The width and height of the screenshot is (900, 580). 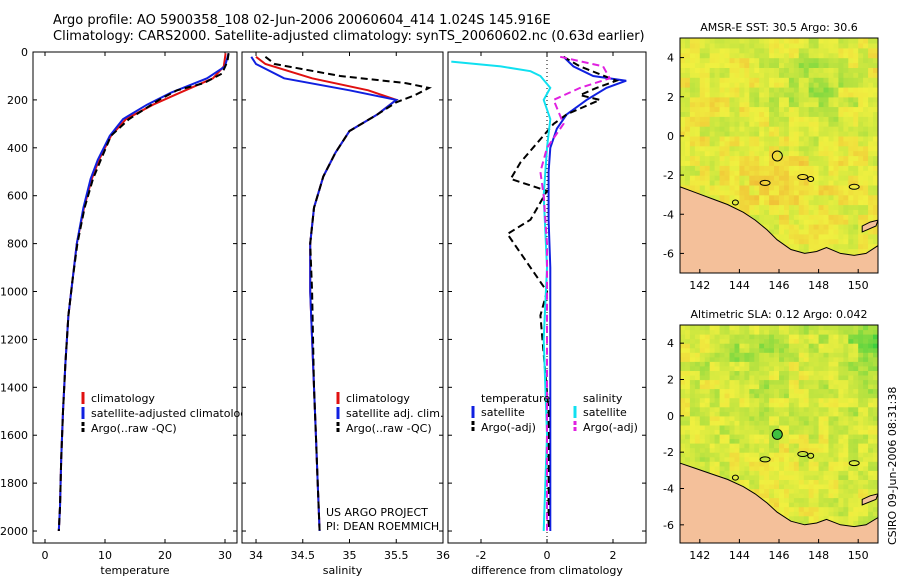 I want to click on sst-map-field, so click(x=779, y=155).